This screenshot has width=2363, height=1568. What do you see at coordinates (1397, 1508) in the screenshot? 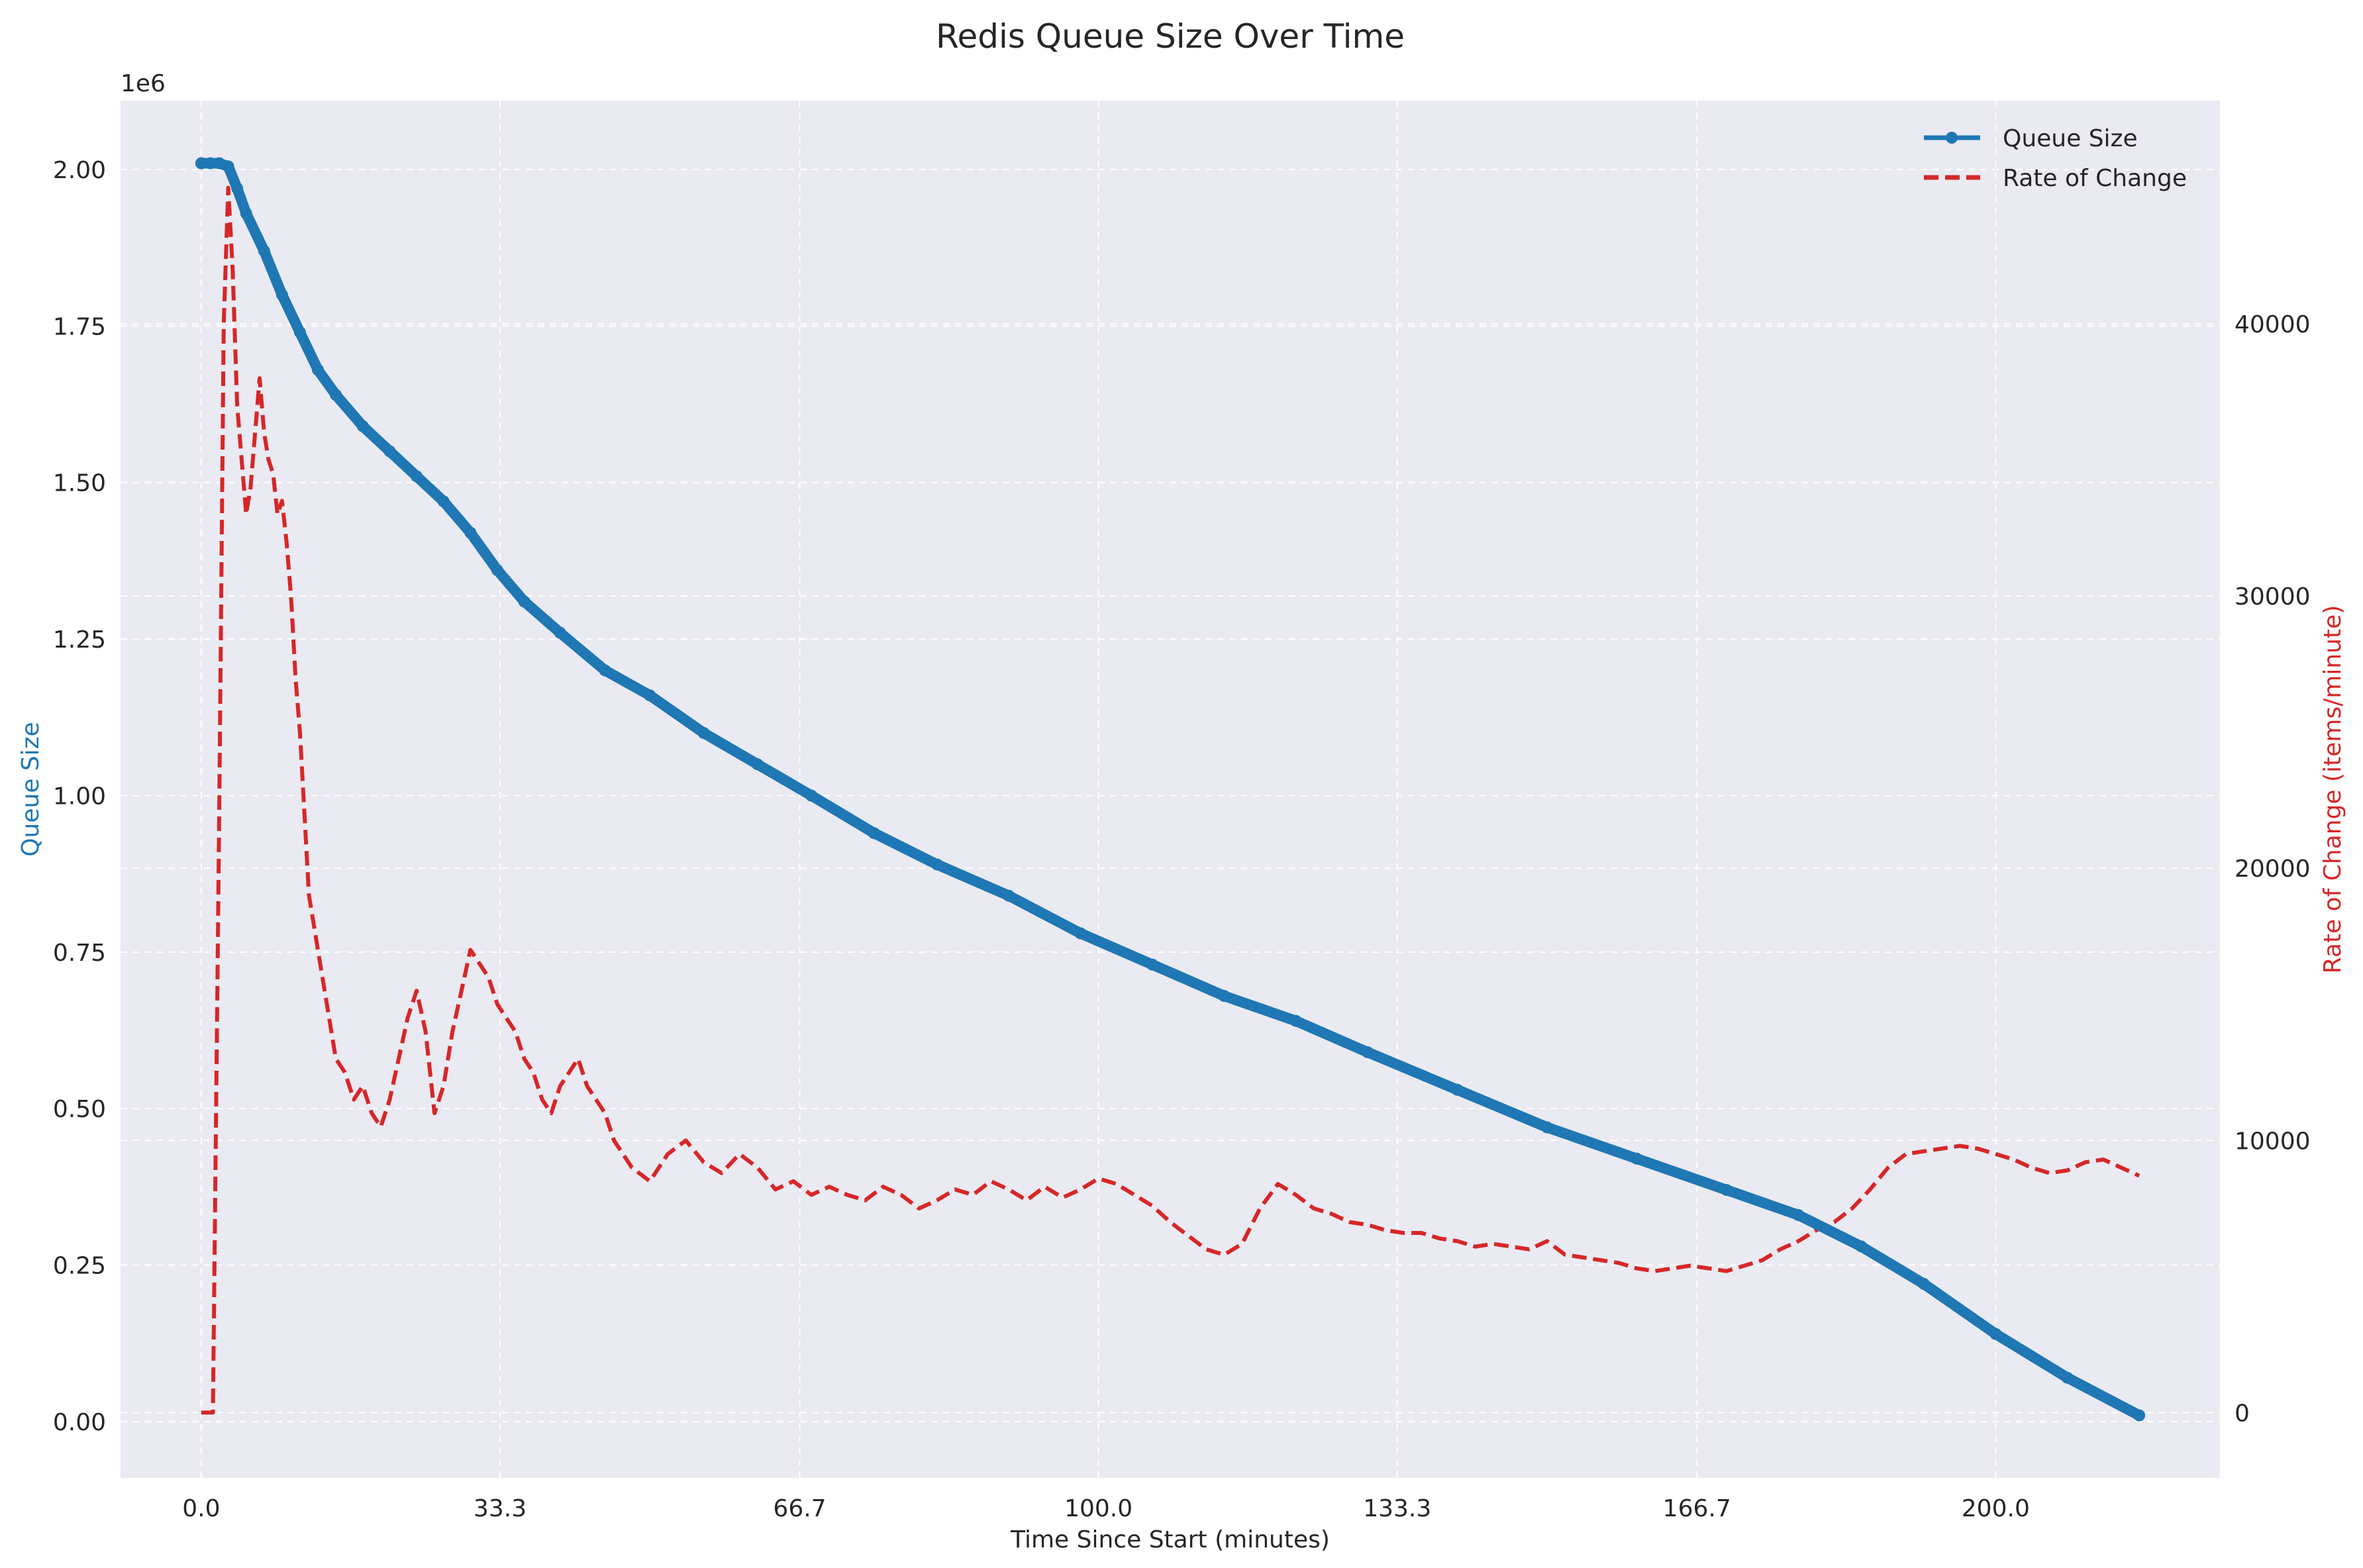
I see `x-tick-label: 133.3` at bounding box center [1397, 1508].